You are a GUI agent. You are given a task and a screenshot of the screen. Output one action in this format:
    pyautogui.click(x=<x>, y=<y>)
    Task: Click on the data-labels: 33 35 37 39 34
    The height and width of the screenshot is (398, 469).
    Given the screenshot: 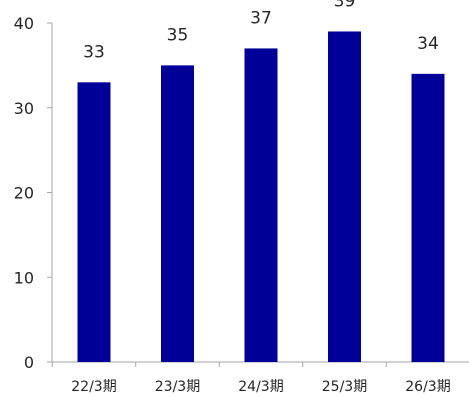 What is the action you would take?
    pyautogui.click(x=261, y=31)
    